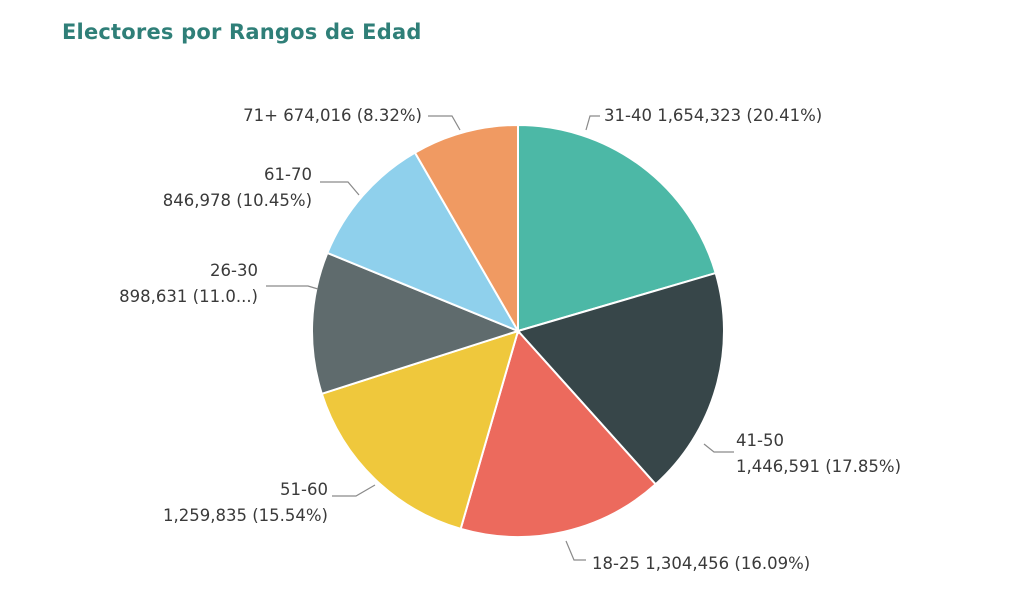  What do you see at coordinates (818, 453) in the screenshot?
I see `data-label-41-50: 41-50 1,446,591 (17.85%)` at bounding box center [818, 453].